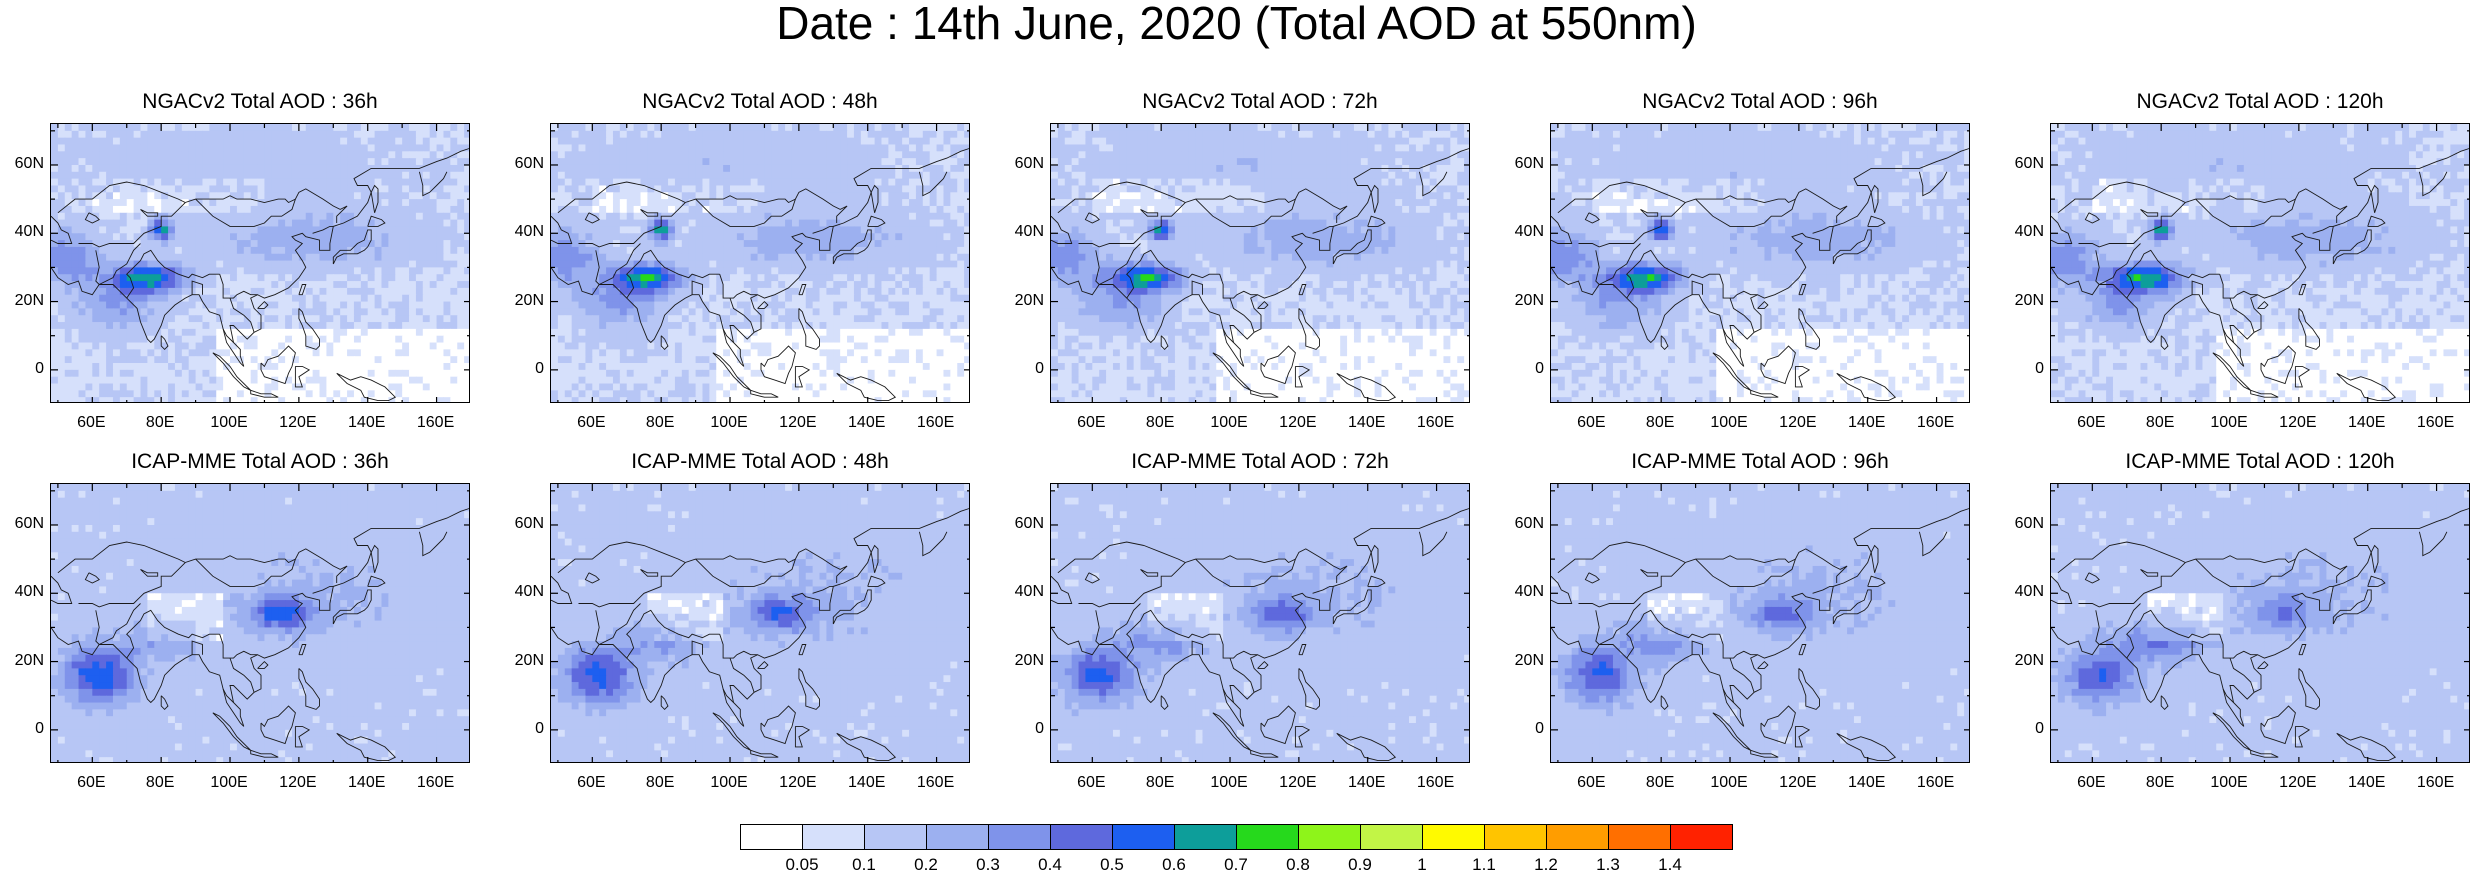 The width and height of the screenshot is (2473, 874). What do you see at coordinates (1546, 864) in the screenshot?
I see `colorbar-label: 1.2` at bounding box center [1546, 864].